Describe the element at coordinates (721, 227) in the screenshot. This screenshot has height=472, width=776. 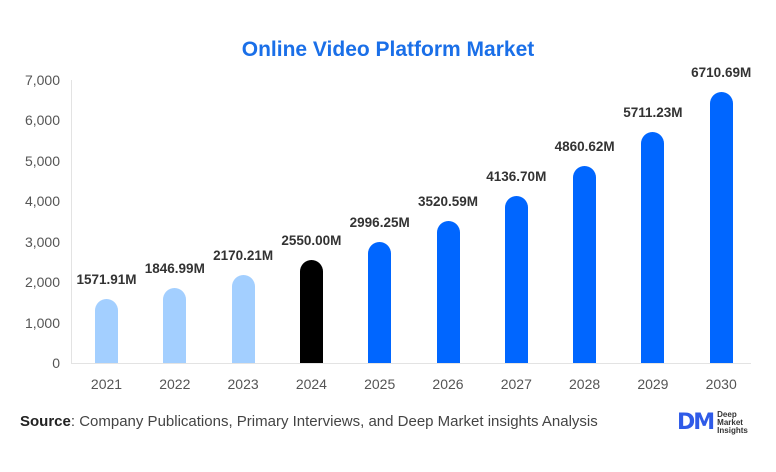
I see `bar-2030` at that location.